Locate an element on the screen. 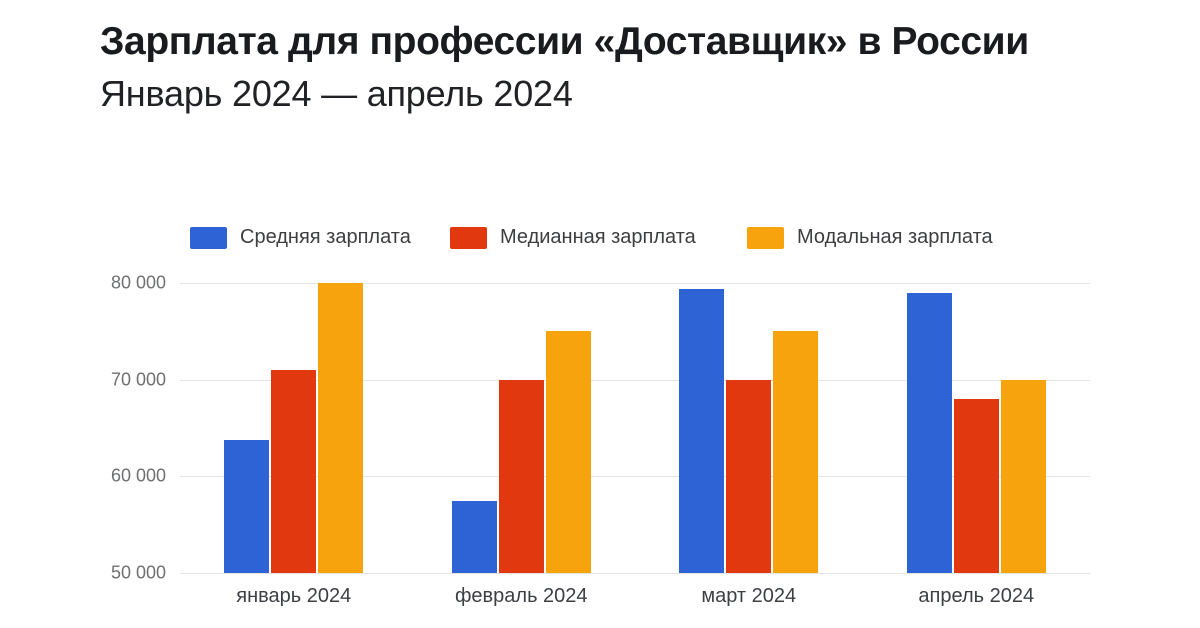 The width and height of the screenshot is (1200, 628). y-axis: 50 000 60 000 70 000 80 000 is located at coordinates (83, 428).